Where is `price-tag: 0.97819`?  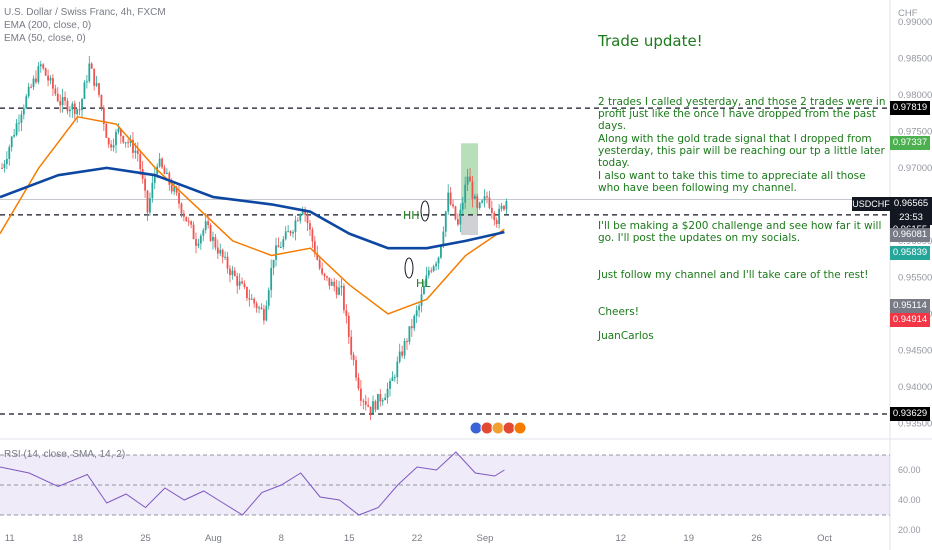
price-tag: 0.97819 is located at coordinates (910, 108).